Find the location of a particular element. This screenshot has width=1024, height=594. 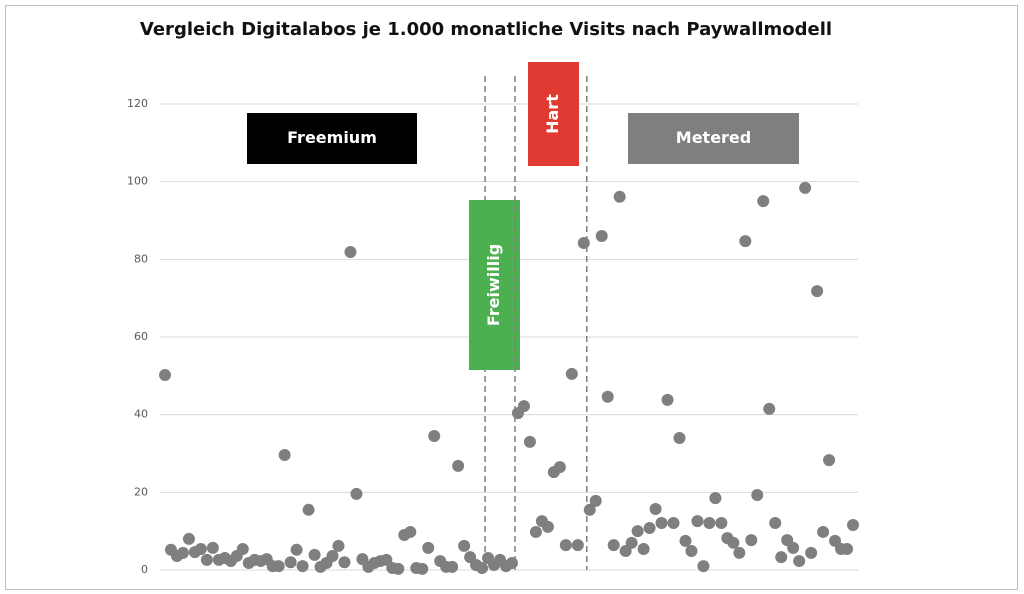

region-label: Metered is located at coordinates (713, 137).